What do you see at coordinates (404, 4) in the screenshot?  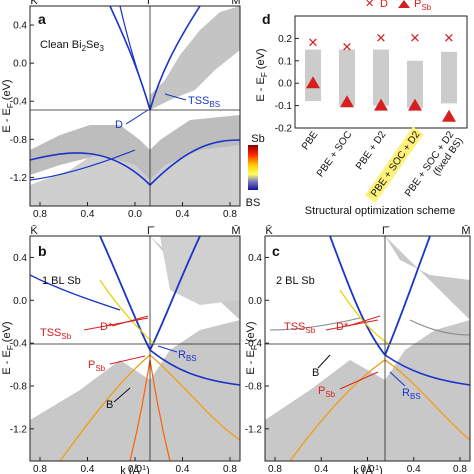 I see `legend-P-marker` at bounding box center [404, 4].